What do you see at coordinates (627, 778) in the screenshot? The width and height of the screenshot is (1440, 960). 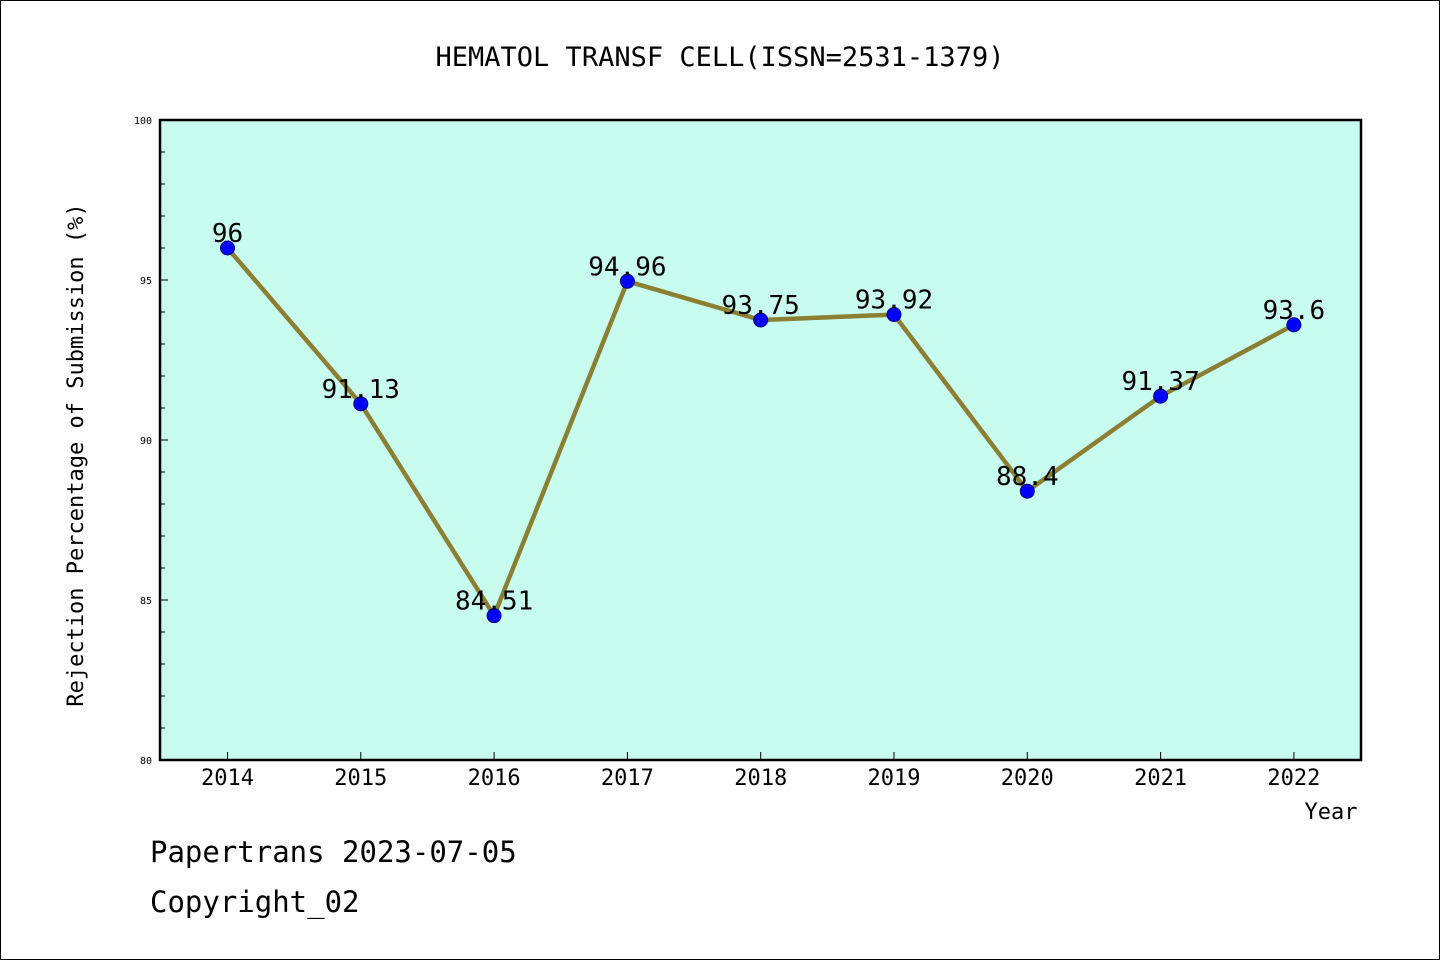 I see `x-tick-label: 2017` at bounding box center [627, 778].